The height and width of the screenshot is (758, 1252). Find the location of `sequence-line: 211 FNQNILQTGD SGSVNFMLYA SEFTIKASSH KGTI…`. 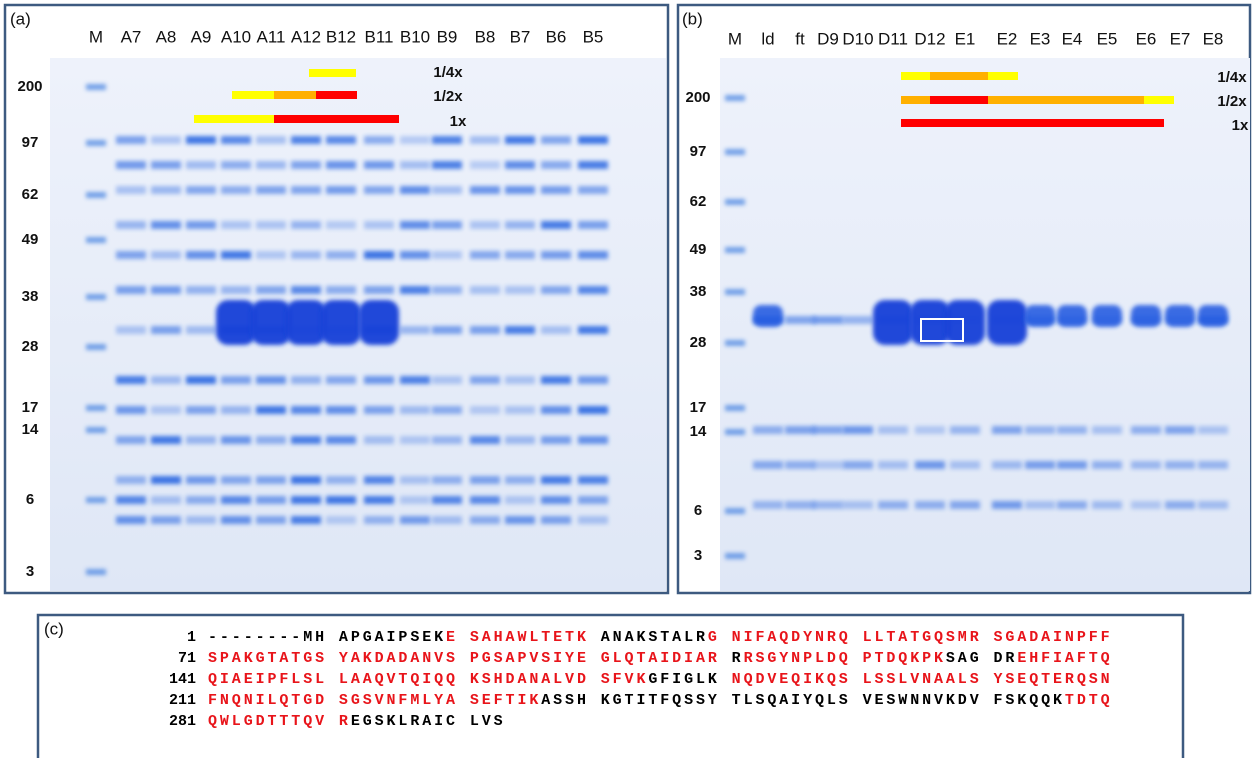

sequence-line: 211 FNQNILQTGD SGSVNFMLYA SEFTIKASSH KGTI… is located at coordinates (631, 700).